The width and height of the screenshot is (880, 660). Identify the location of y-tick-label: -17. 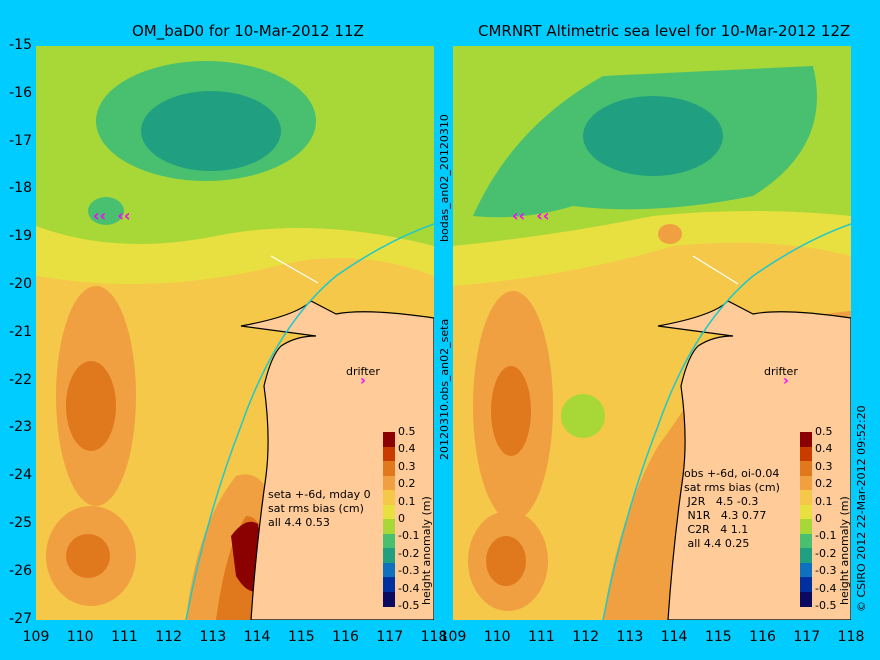
(20, 140).